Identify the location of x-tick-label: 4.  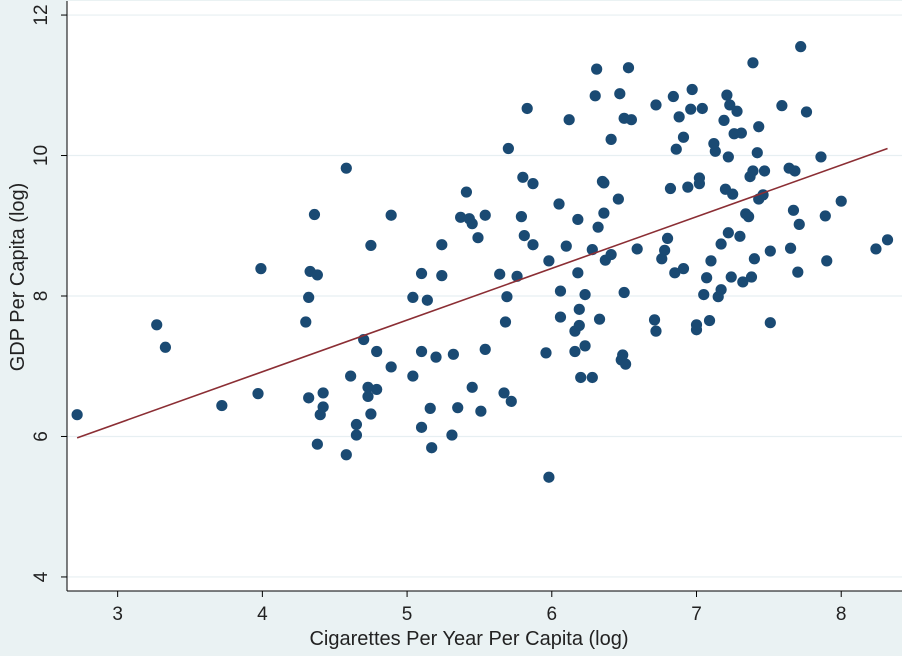
(262, 614).